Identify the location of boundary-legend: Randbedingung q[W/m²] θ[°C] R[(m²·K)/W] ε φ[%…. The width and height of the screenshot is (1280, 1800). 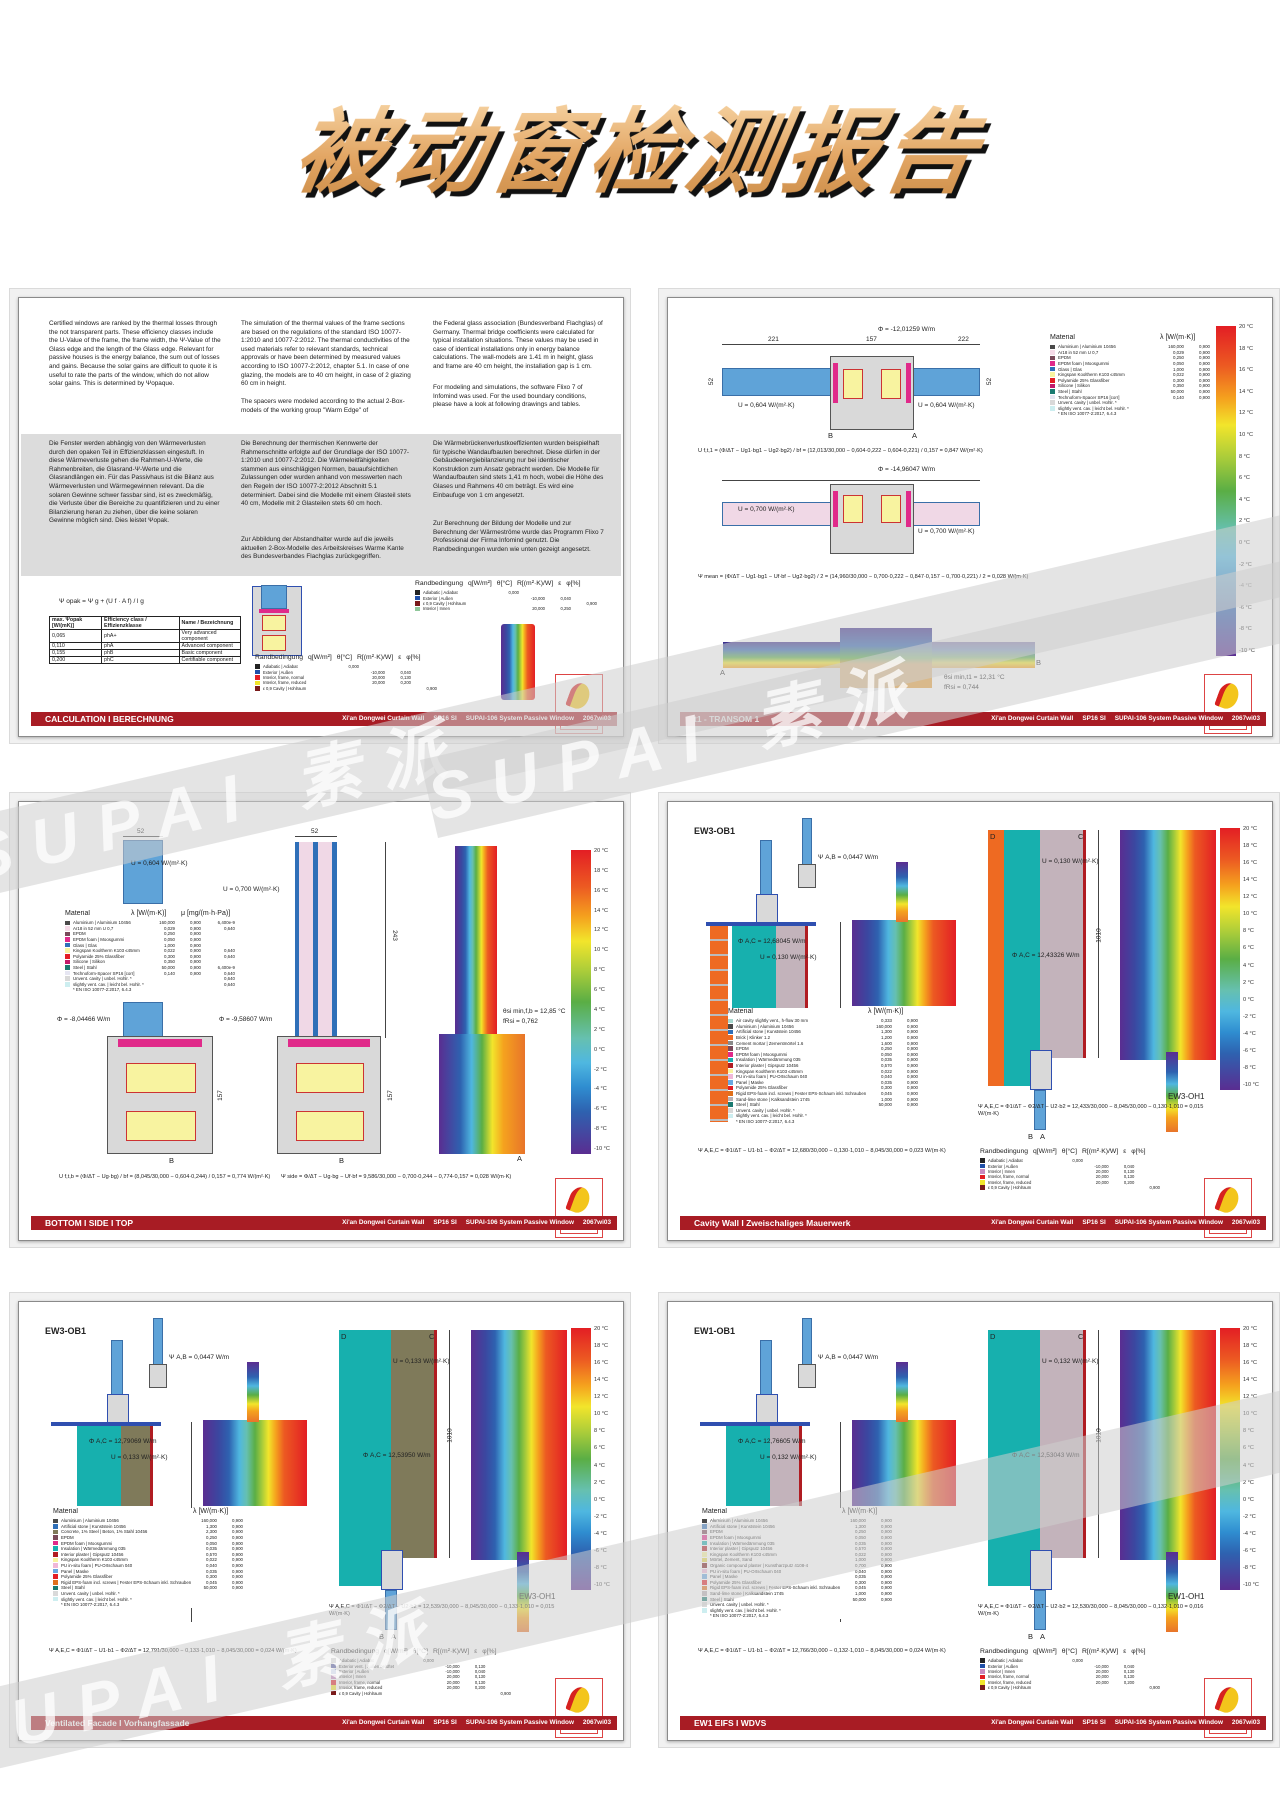
(421, 1672).